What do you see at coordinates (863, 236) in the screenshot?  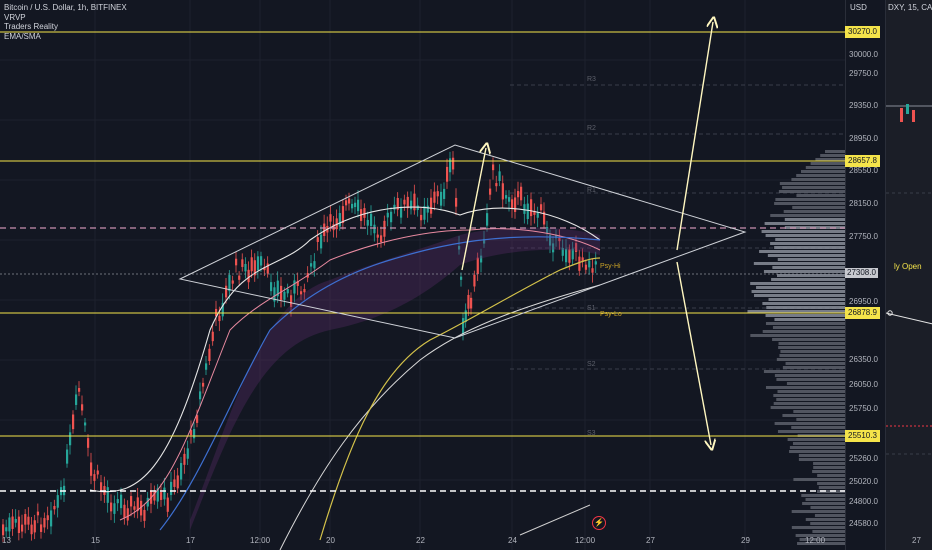 I see `price-tick: 27750.0` at bounding box center [863, 236].